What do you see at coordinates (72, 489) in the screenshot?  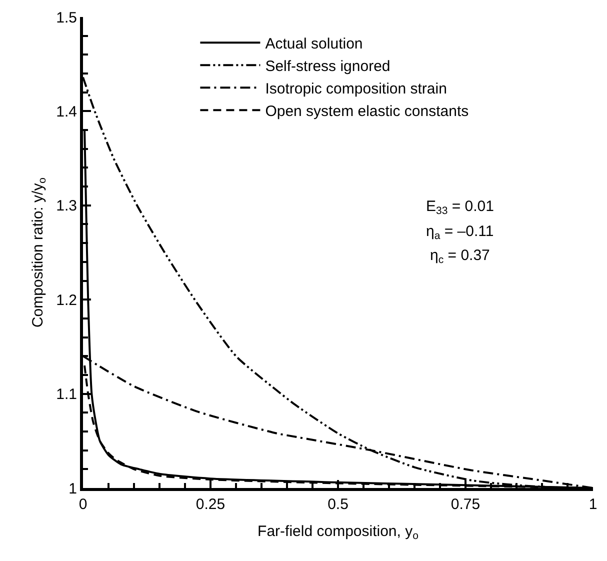 I see `y-tick-label: 1` at bounding box center [72, 489].